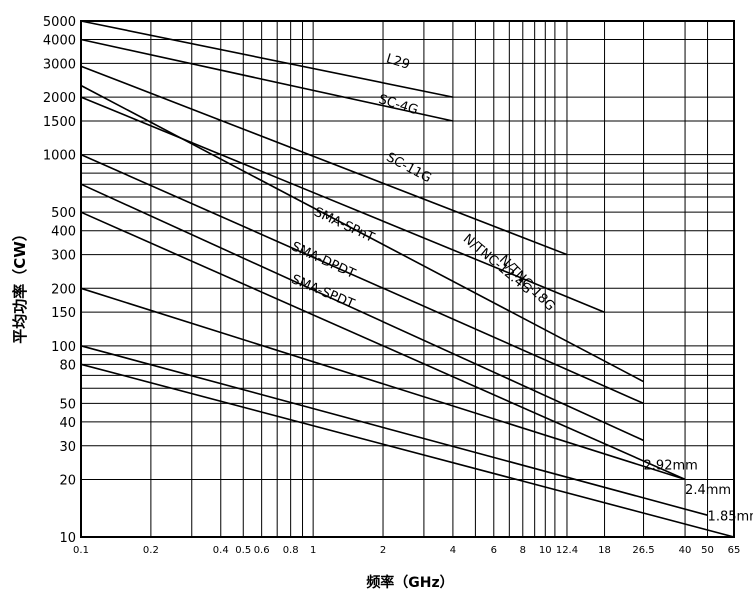 This screenshot has width=753, height=607. Describe the element at coordinates (734, 550) in the screenshot. I see `x-tick-label: 65` at that location.